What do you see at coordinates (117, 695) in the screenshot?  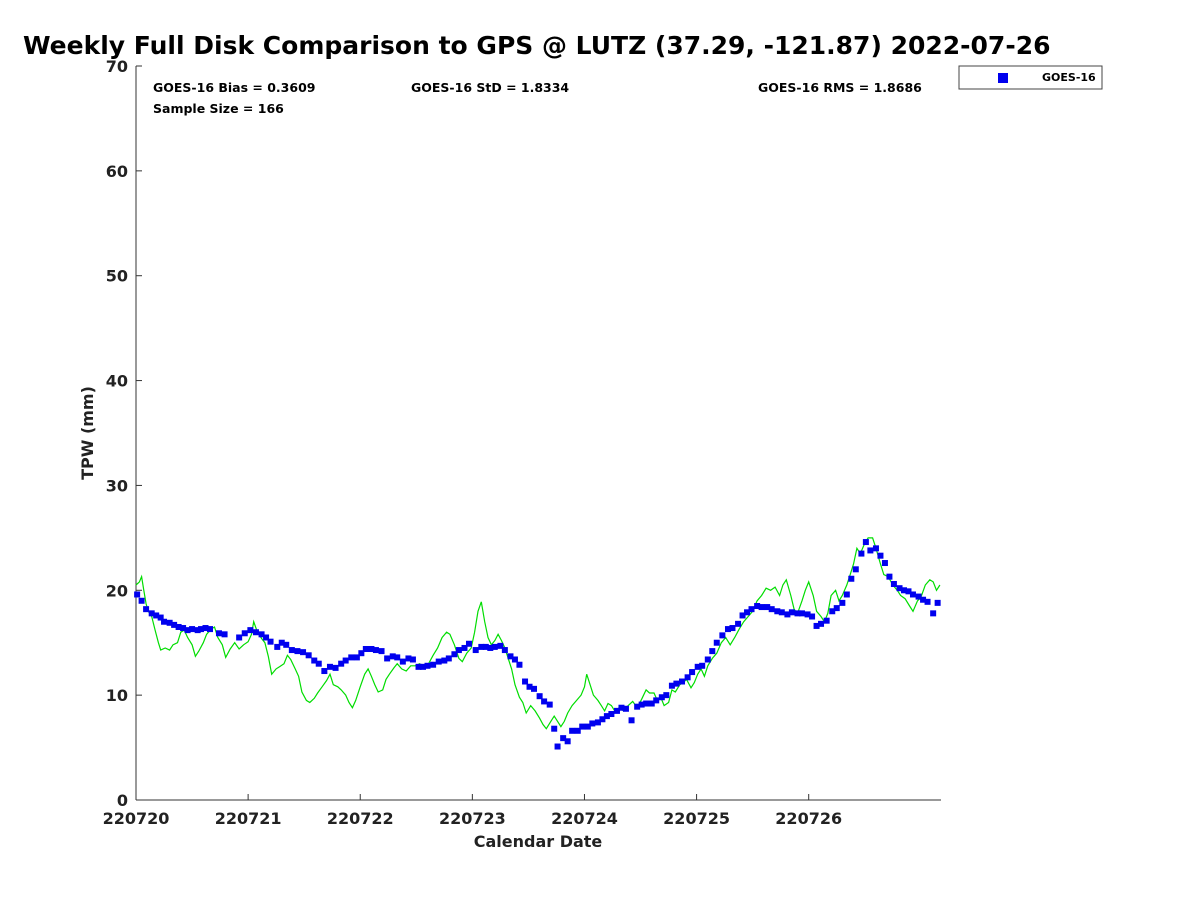 I see `y-tick-label: 10` at bounding box center [117, 695].